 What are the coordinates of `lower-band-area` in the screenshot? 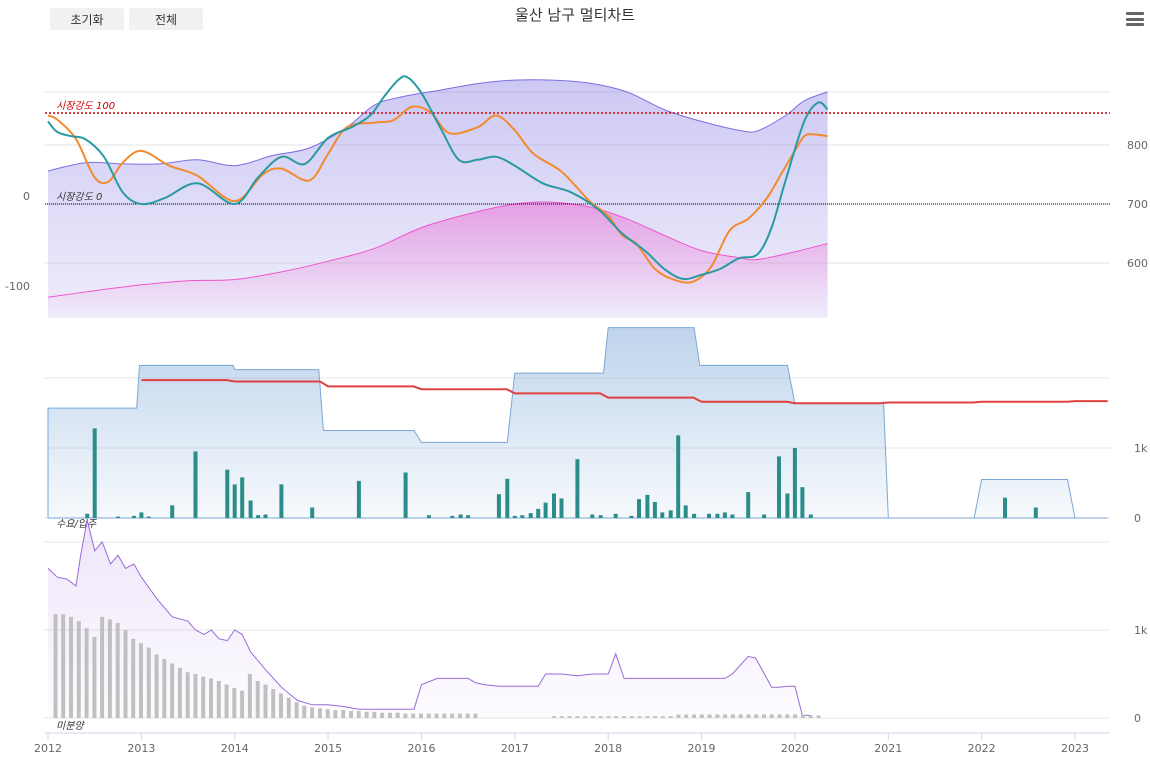 It's located at (438, 259).